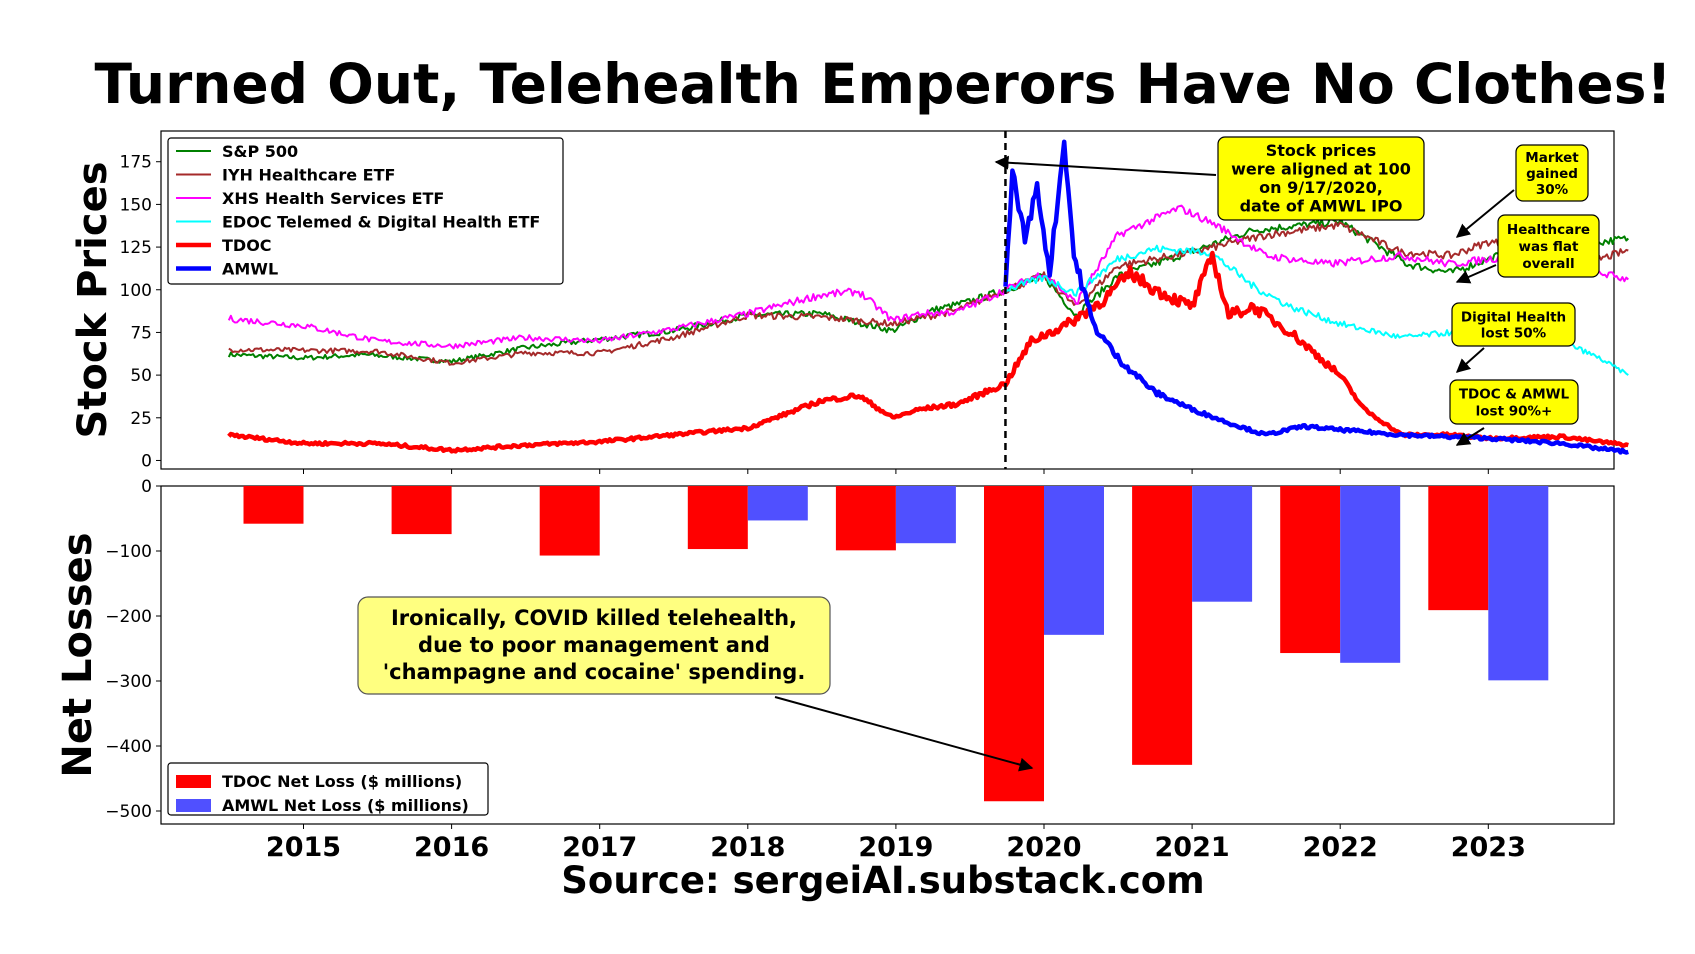  Describe the element at coordinates (146, 461) in the screenshot. I see `top-y-tick-label: 0` at that location.